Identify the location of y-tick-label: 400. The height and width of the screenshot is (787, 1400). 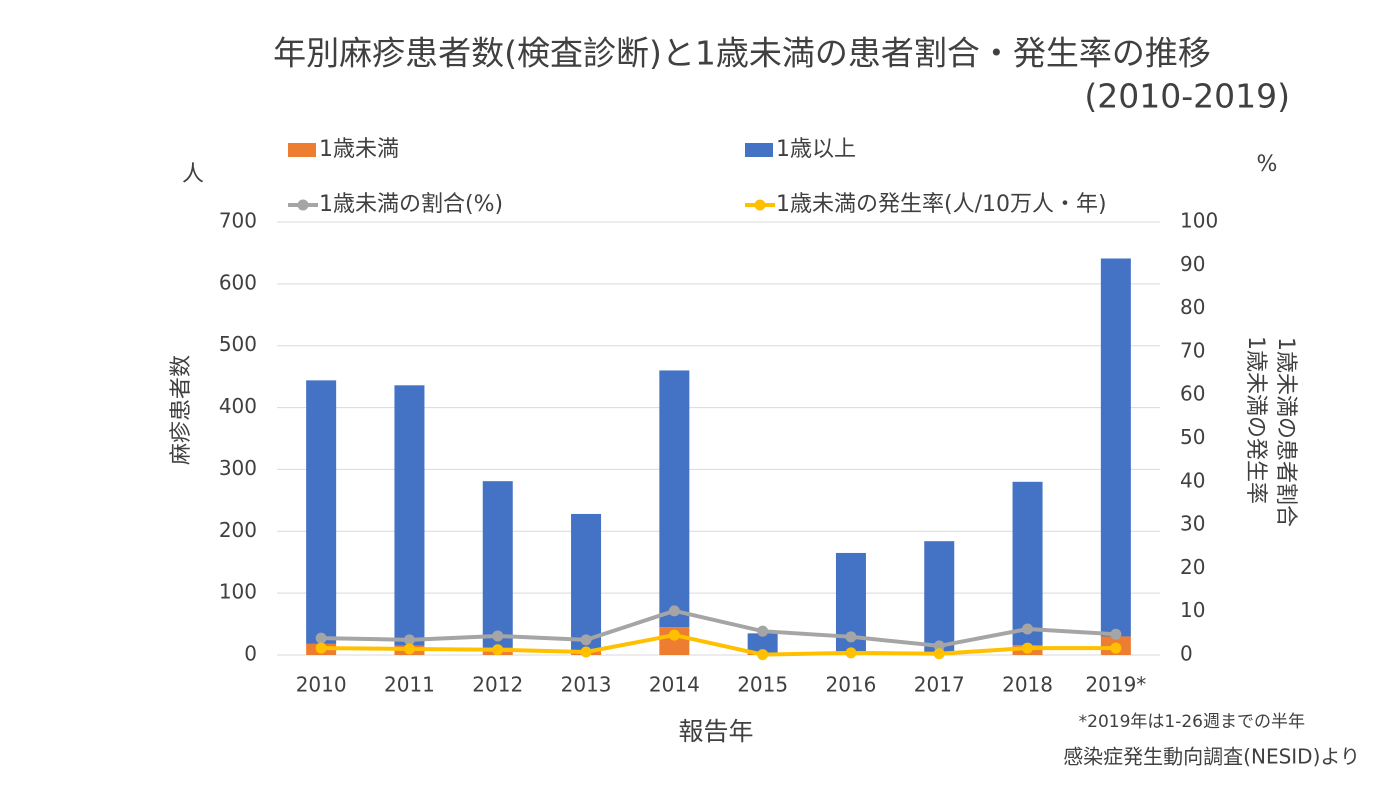
(238, 406).